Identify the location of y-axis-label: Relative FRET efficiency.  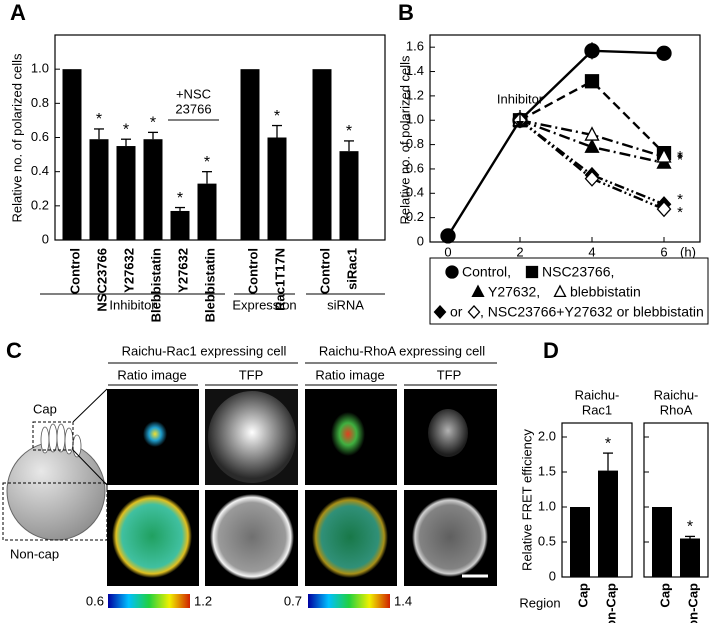
(526, 500).